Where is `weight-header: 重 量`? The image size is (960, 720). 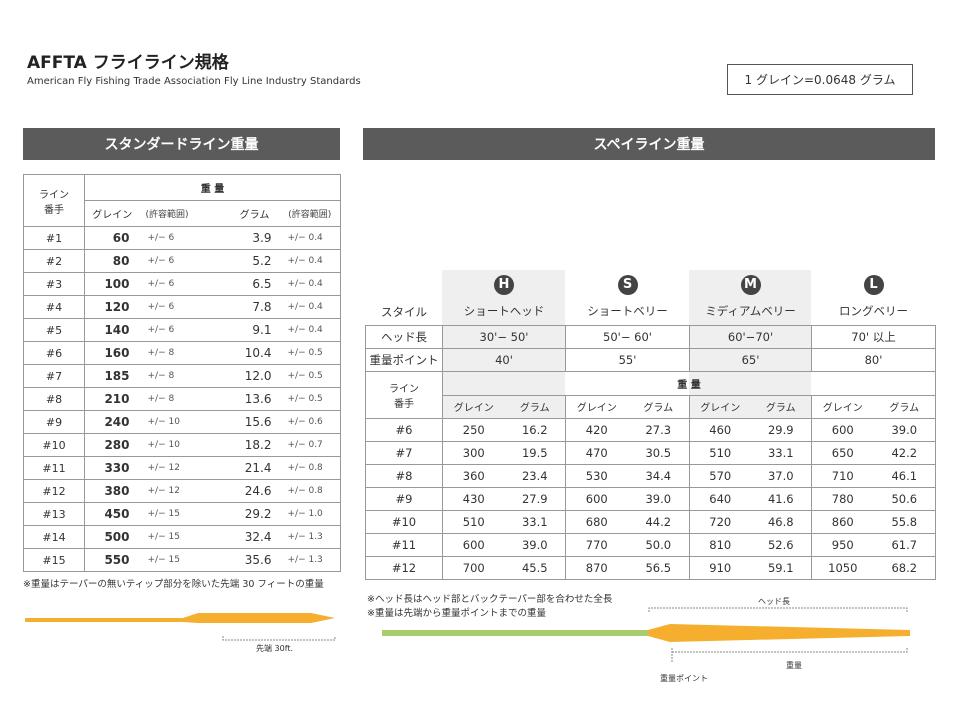 weight-header: 重 量 is located at coordinates (212, 187).